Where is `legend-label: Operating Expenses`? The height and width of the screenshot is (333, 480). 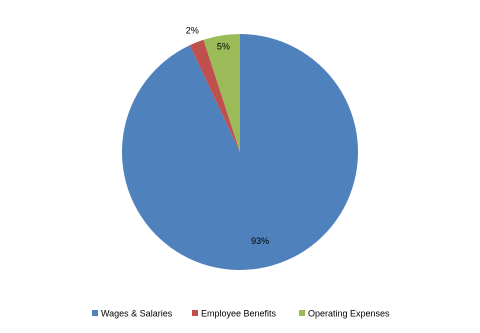
legend-label: Operating Expenses is located at coordinates (349, 313).